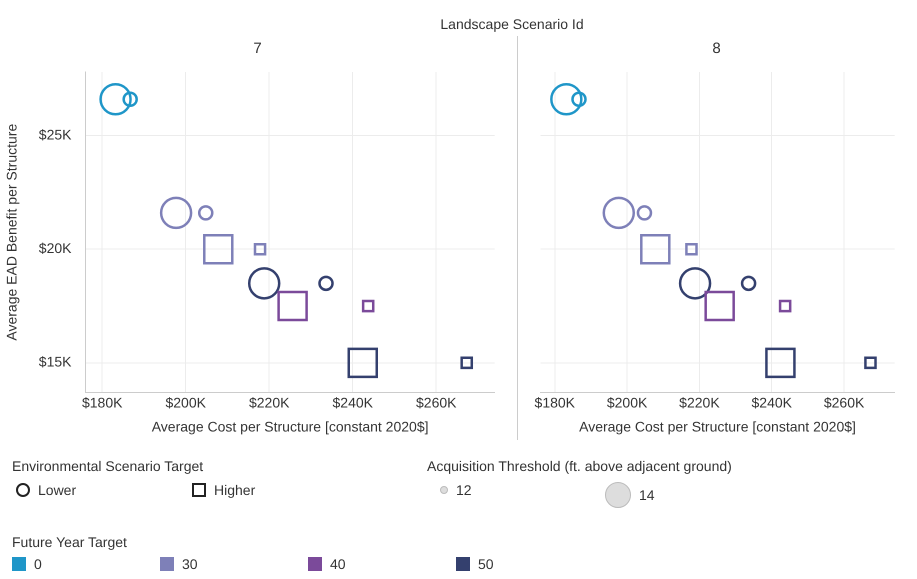 This screenshot has height=579, width=917. What do you see at coordinates (55, 134) in the screenshot?
I see `y-tick-label: $25K` at bounding box center [55, 134].